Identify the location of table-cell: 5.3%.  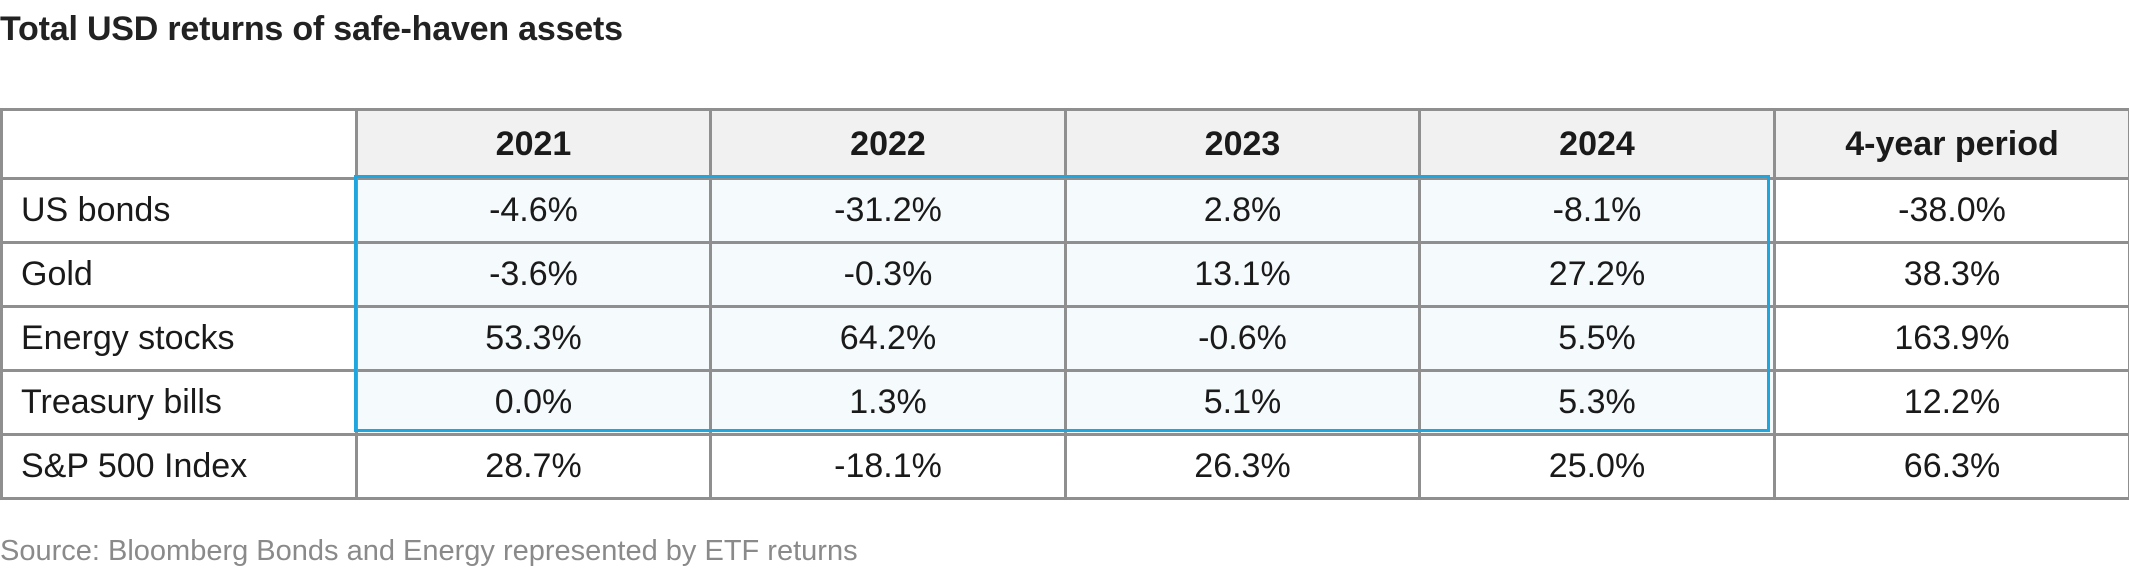
(1597, 402).